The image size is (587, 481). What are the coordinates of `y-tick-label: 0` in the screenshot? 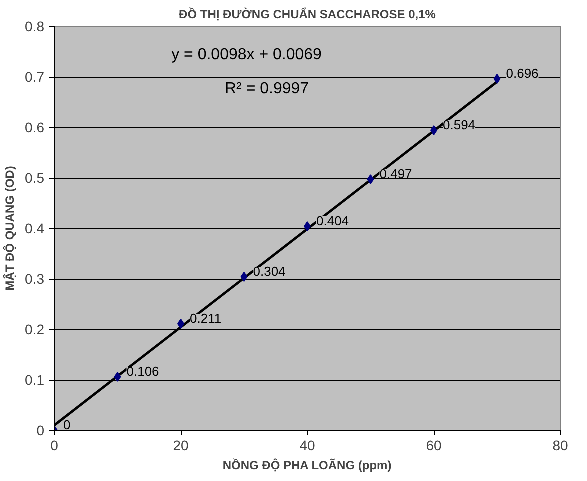 It's located at (40, 430).